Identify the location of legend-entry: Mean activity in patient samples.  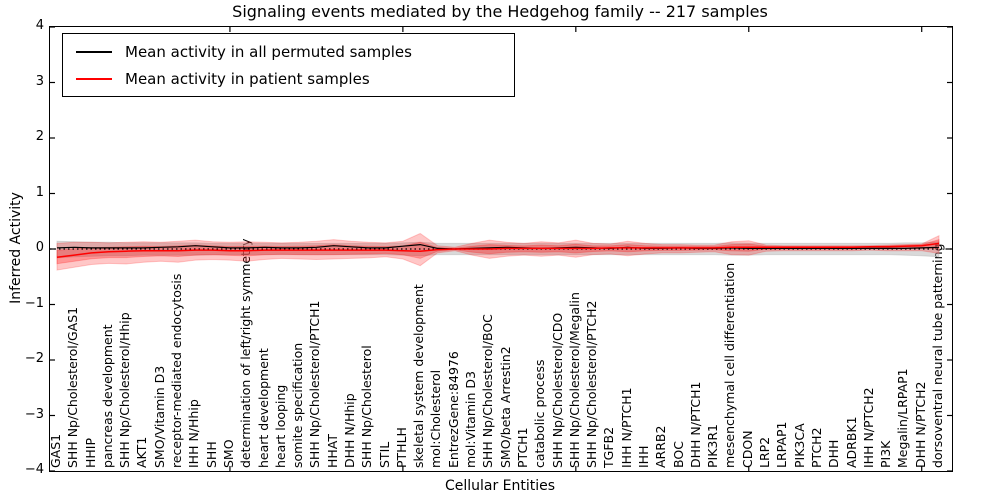
(288, 78).